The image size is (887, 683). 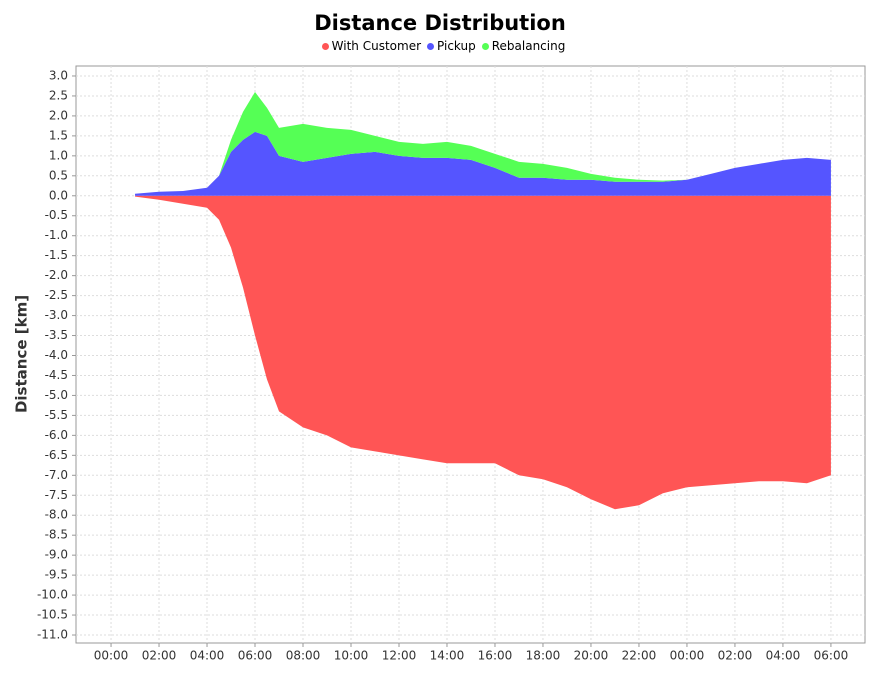 I want to click on y-tick-label: -10.0, so click(x=52, y=595).